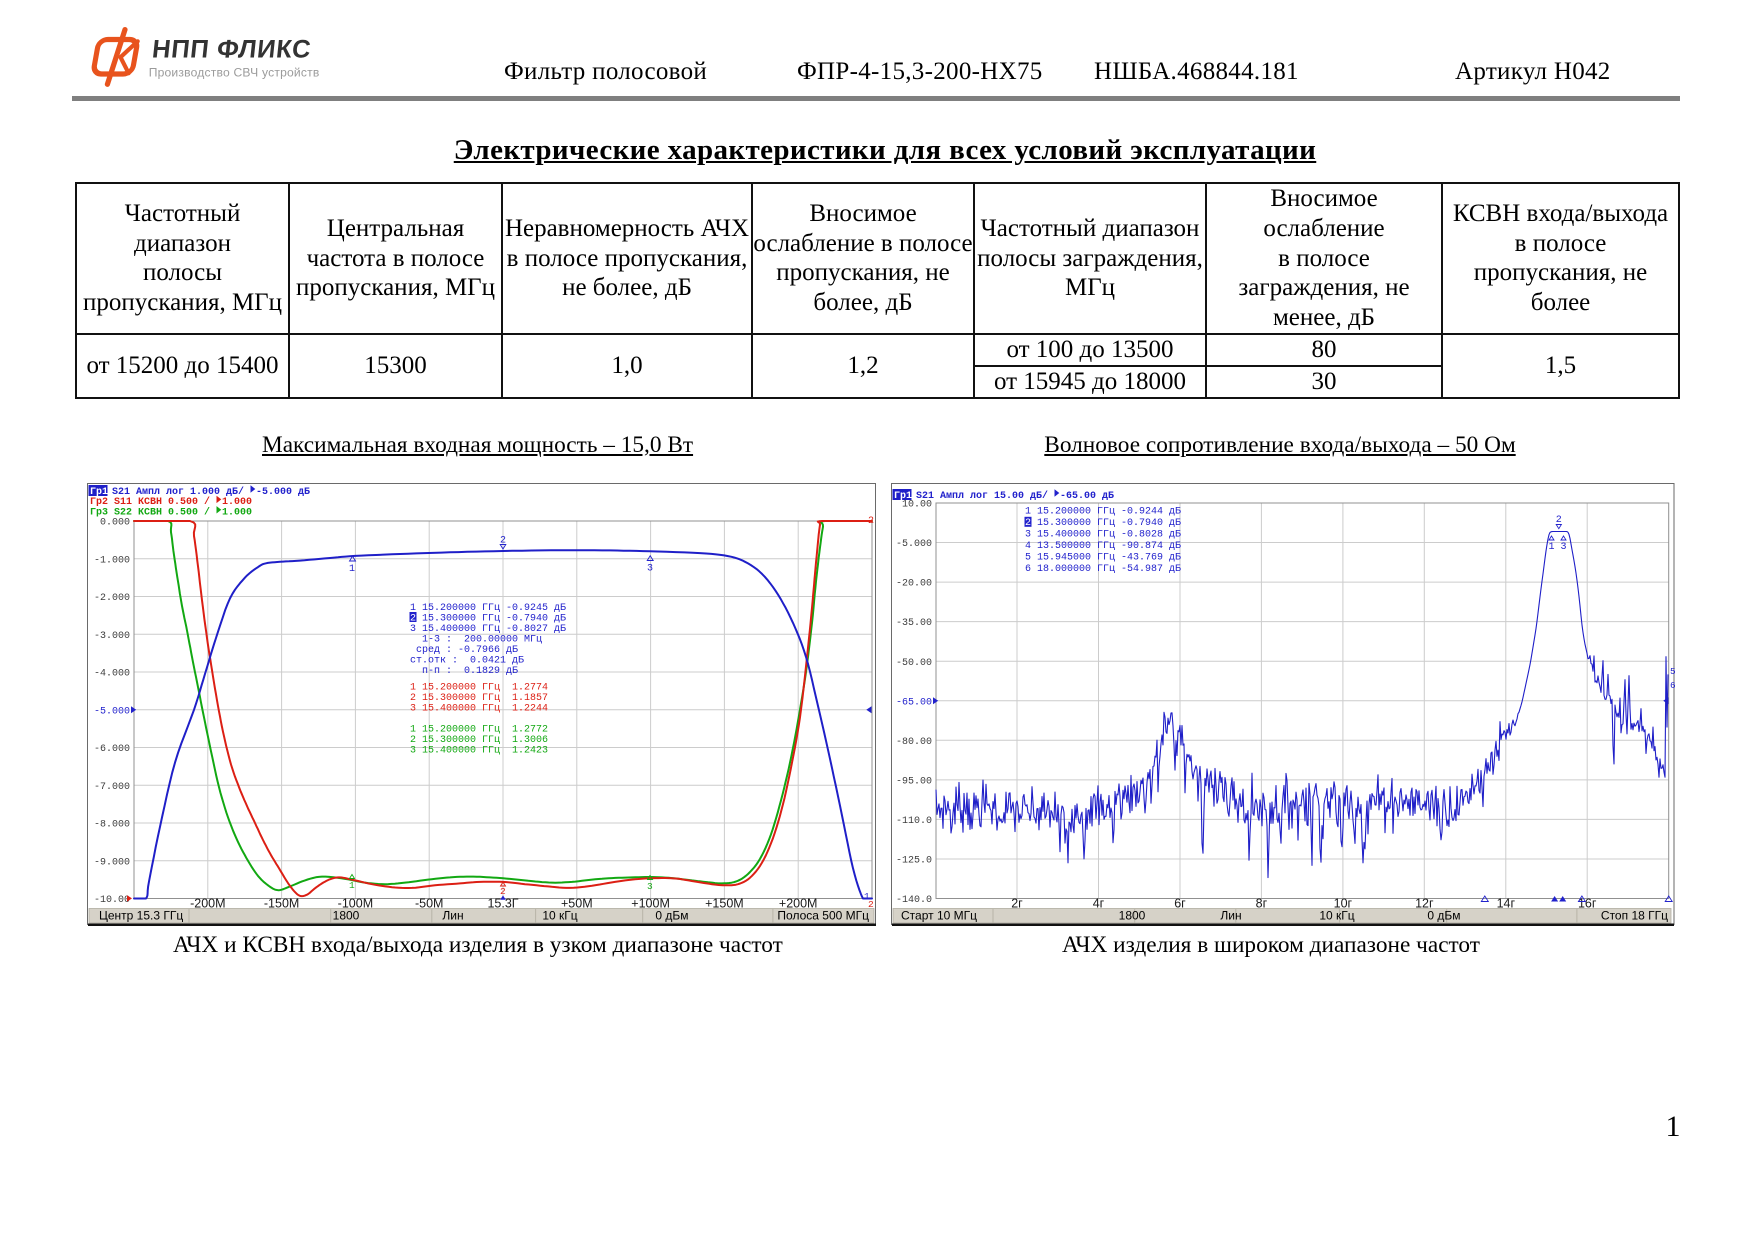  I want to click on svg-text: 4г, so click(1099, 904).